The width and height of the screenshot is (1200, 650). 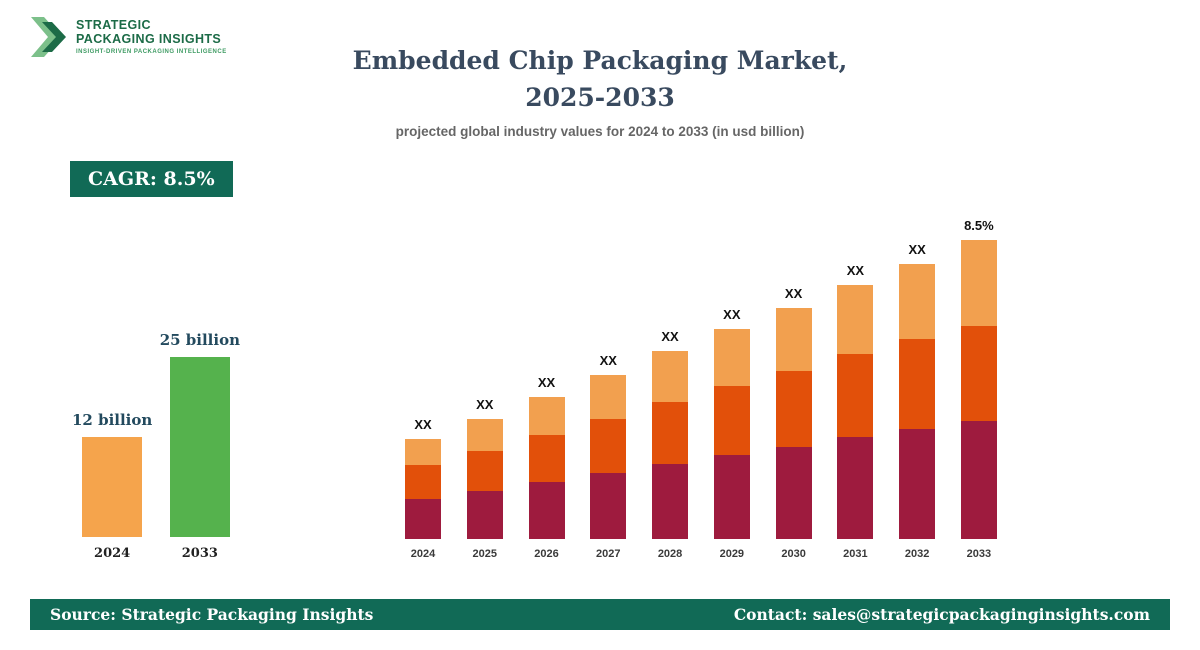 I want to click on cagr-badge: CAGR: 8.5%, so click(x=151, y=179).